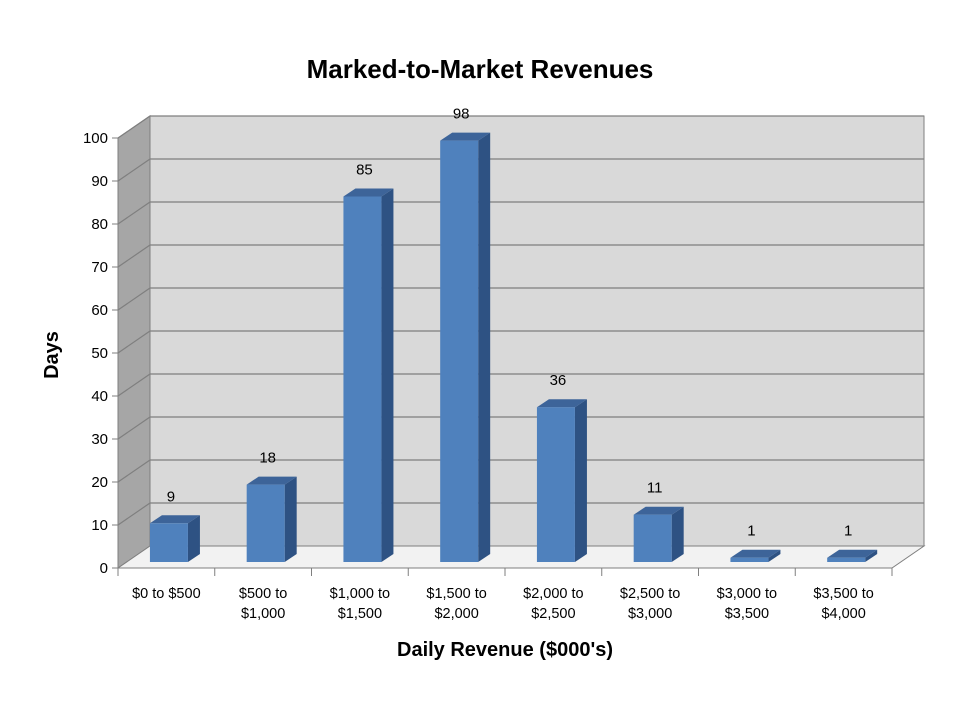  Describe the element at coordinates (456, 614) in the screenshot. I see `x-tick-label-line: $2,000` at that location.